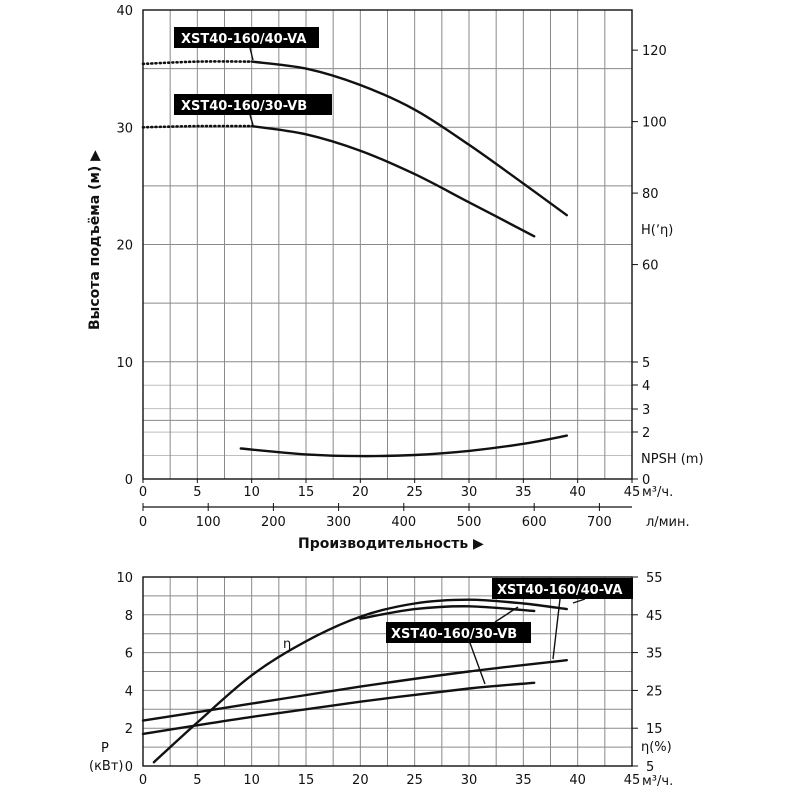 Image resolution: width=800 pixels, height=800 pixels. I want to click on label-xst40-160-40-va: XST40-160/40-VA, so click(246, 44).